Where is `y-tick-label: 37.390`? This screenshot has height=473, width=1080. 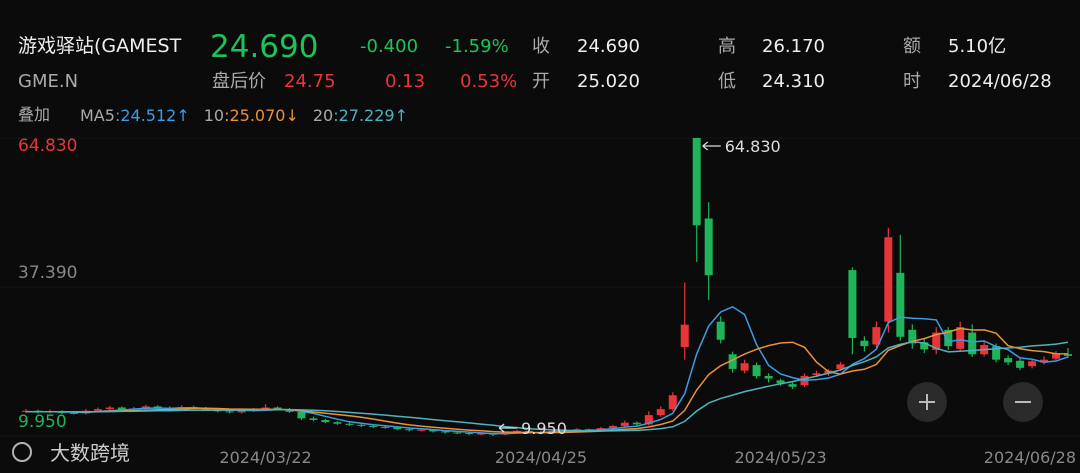 y-tick-label: 37.390 is located at coordinates (47, 273).